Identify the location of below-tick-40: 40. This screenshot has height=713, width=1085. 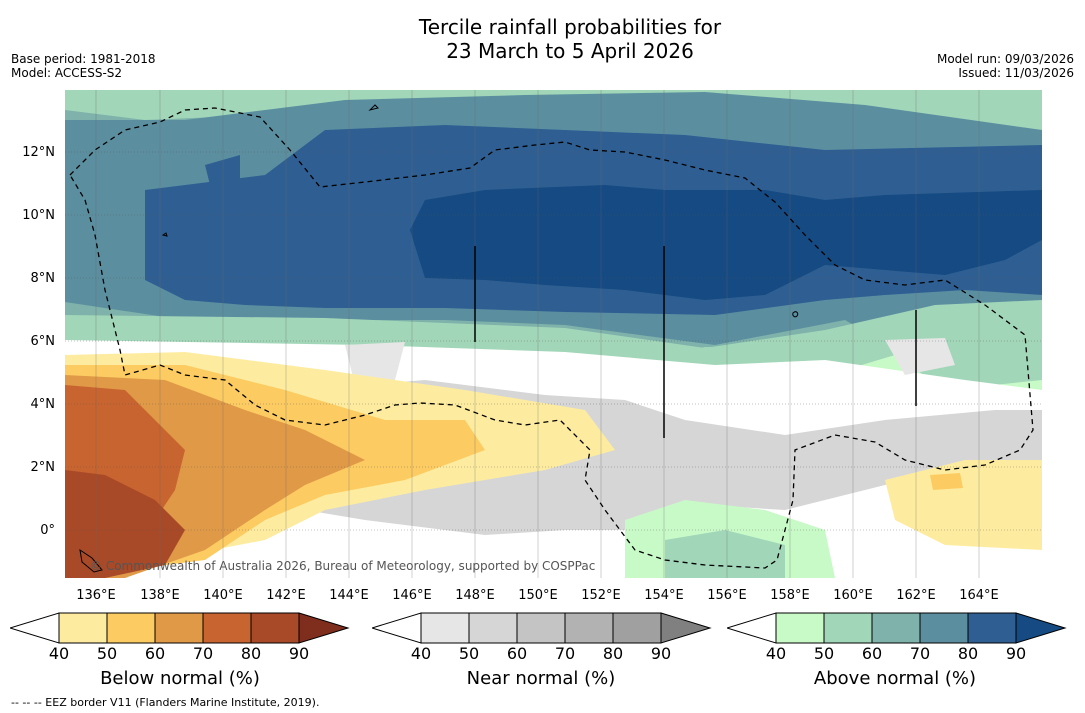
(59, 653).